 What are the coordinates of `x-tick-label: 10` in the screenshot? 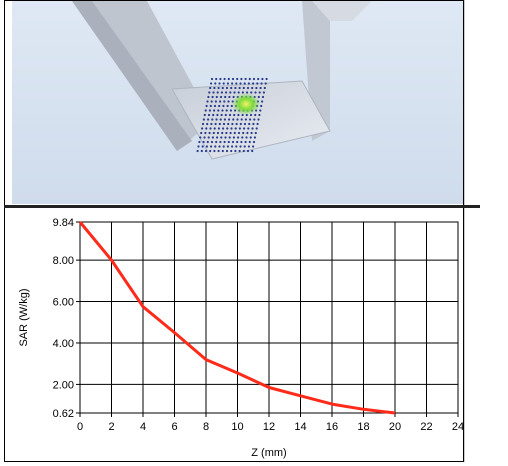 It's located at (237, 427).